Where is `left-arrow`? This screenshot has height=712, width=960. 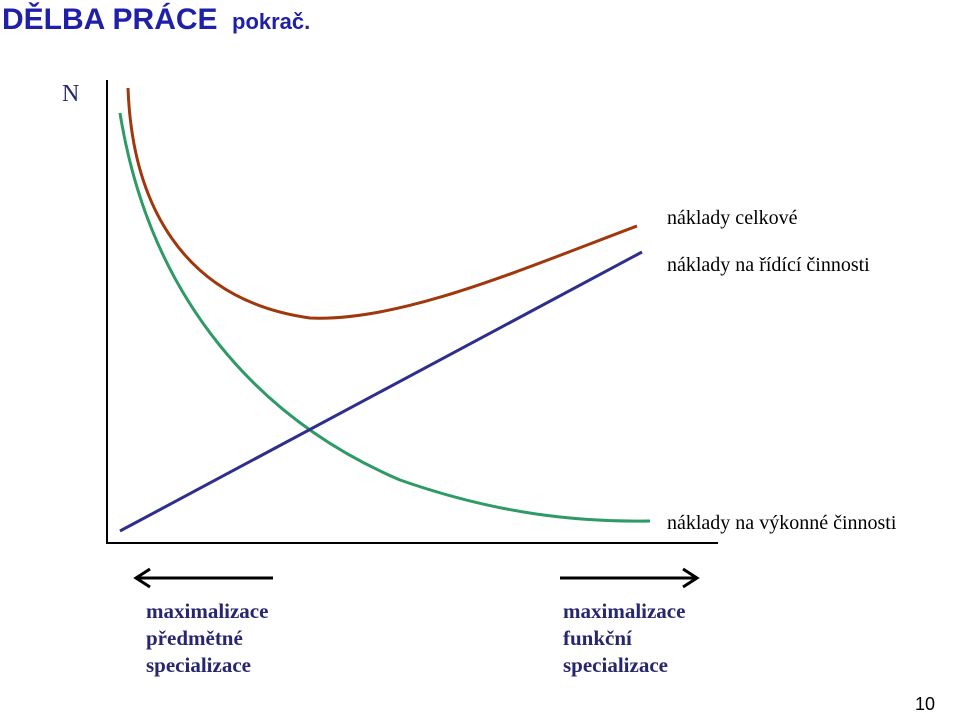 left-arrow is located at coordinates (203, 578).